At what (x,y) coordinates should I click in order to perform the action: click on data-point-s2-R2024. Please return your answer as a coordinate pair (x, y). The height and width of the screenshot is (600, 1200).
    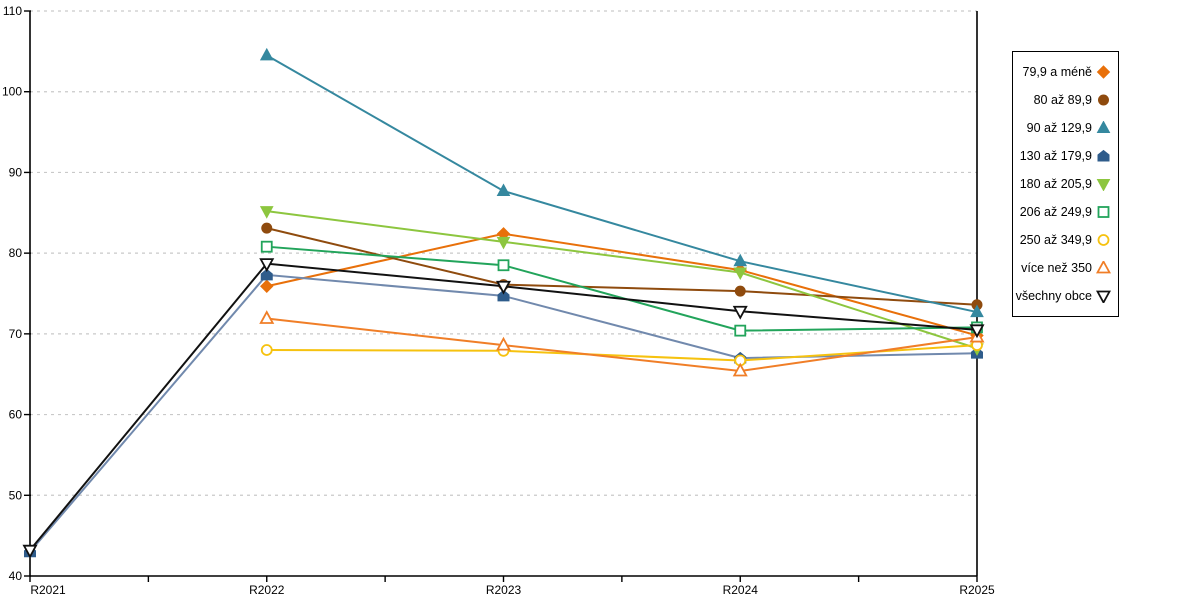
    Looking at the image, I should click on (740, 260).